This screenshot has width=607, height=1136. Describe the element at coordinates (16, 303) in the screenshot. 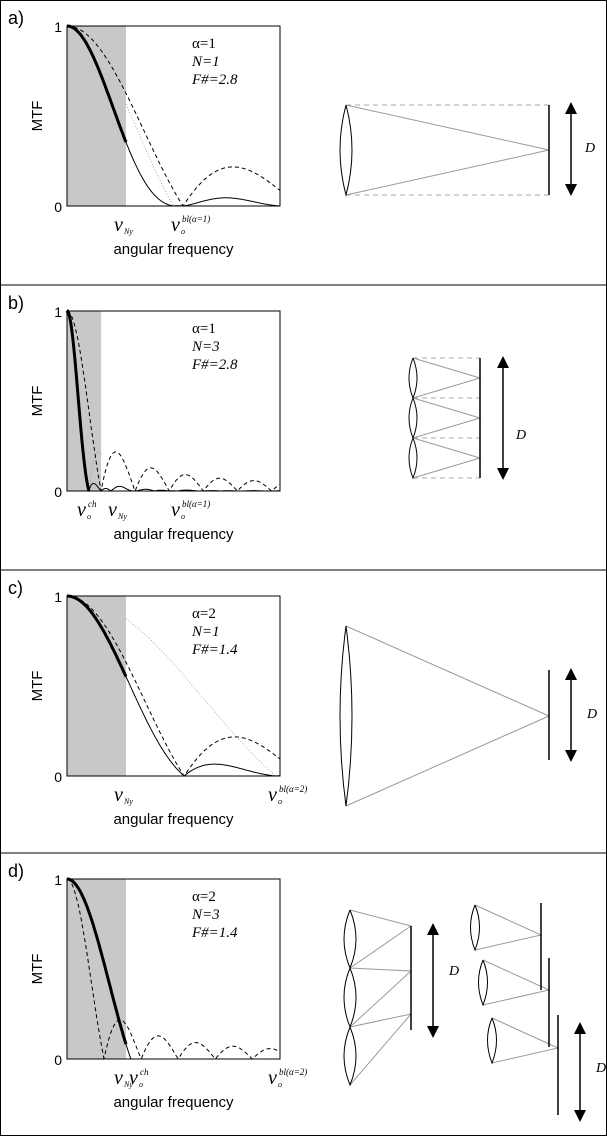

I see `panel-label: b)` at that location.